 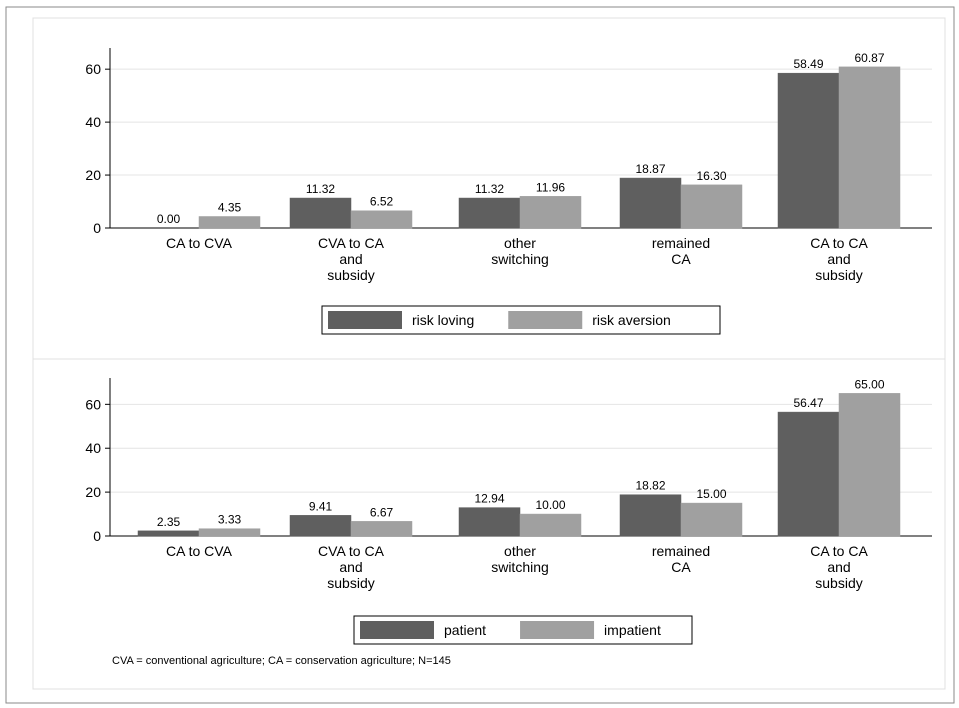 I want to click on legend: risk loving risk aversion, so click(x=521, y=320).